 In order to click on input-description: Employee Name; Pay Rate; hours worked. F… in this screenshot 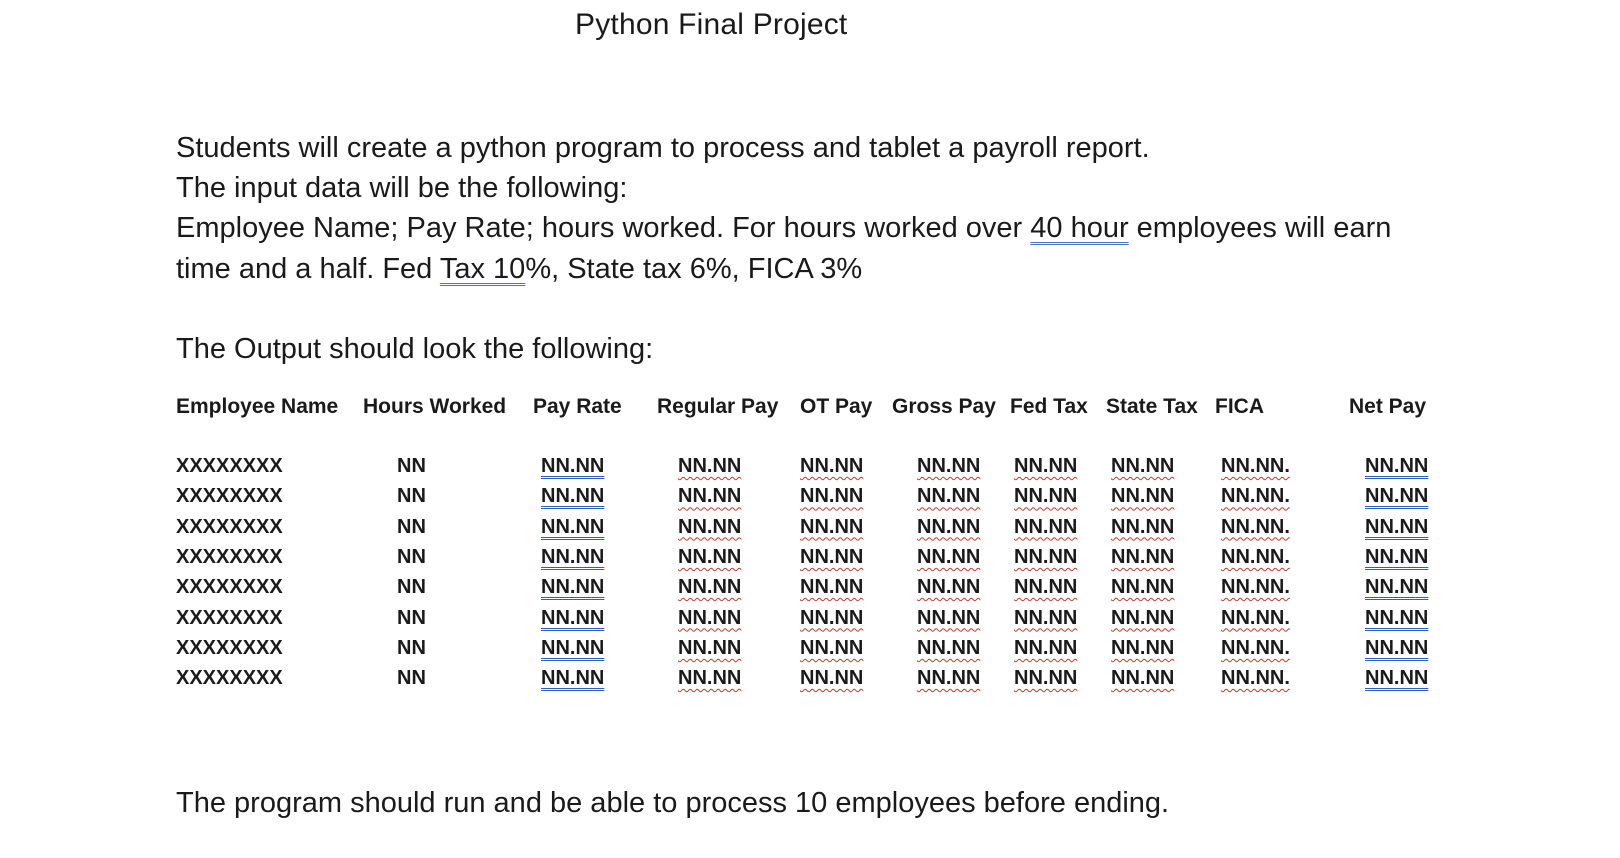, I will do `click(783, 228)`.